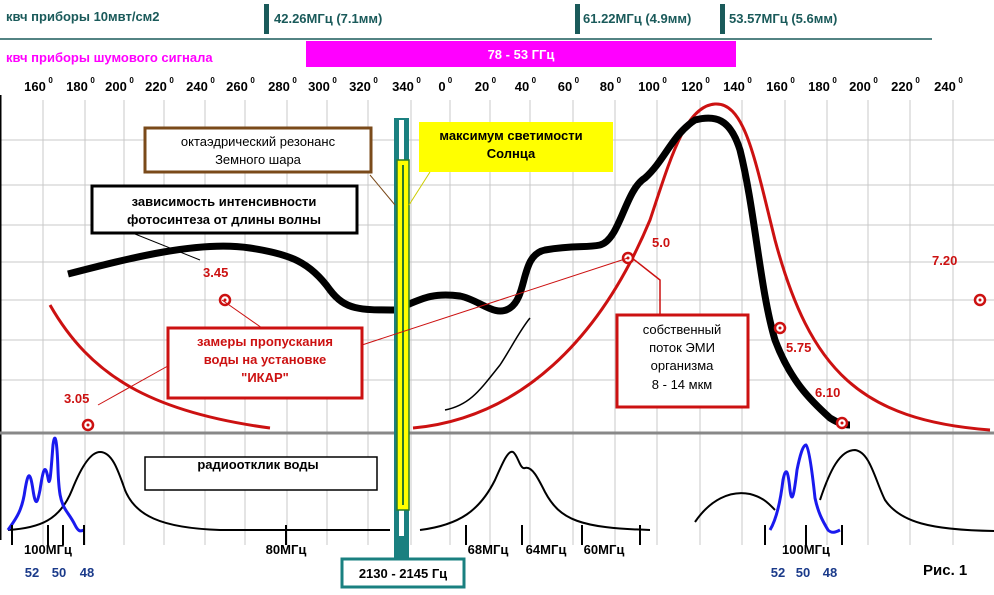  What do you see at coordinates (109, 57) in the screenshot?
I see `noise-label: квч приборы шумового сигнала` at bounding box center [109, 57].